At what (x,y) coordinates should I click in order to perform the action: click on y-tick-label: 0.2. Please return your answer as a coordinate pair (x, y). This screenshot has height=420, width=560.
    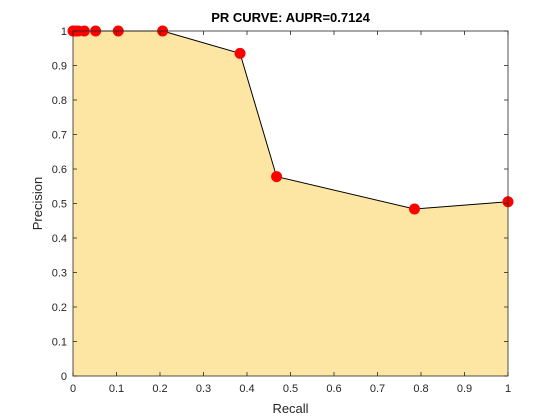
    Looking at the image, I should click on (59, 308).